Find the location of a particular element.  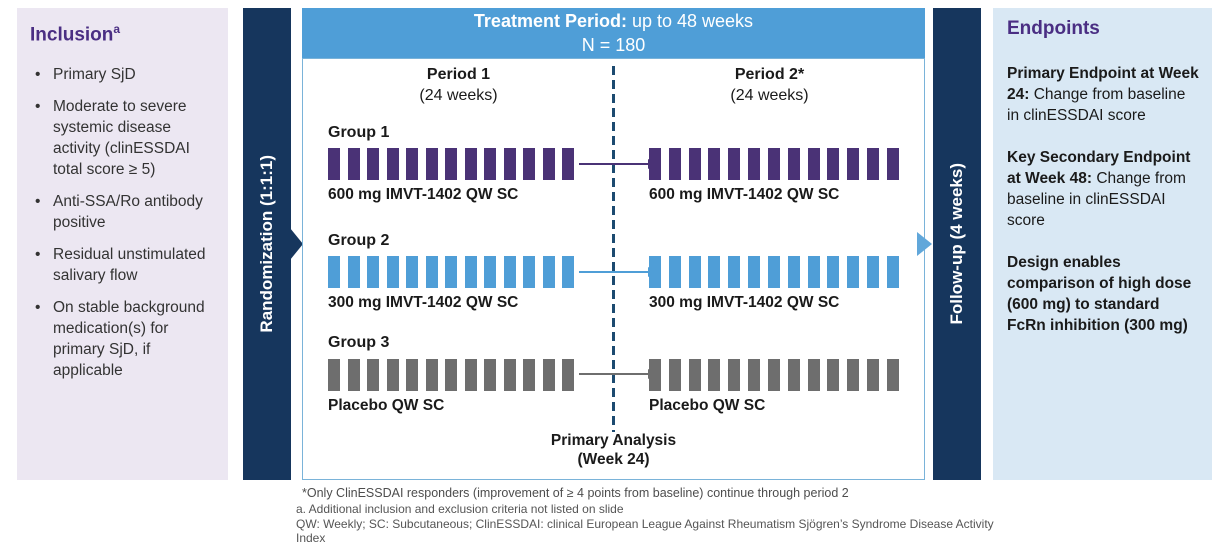

group-1-period-1-dose-label: 600 mg IMVT-1402 QW SC is located at coordinates (423, 194).